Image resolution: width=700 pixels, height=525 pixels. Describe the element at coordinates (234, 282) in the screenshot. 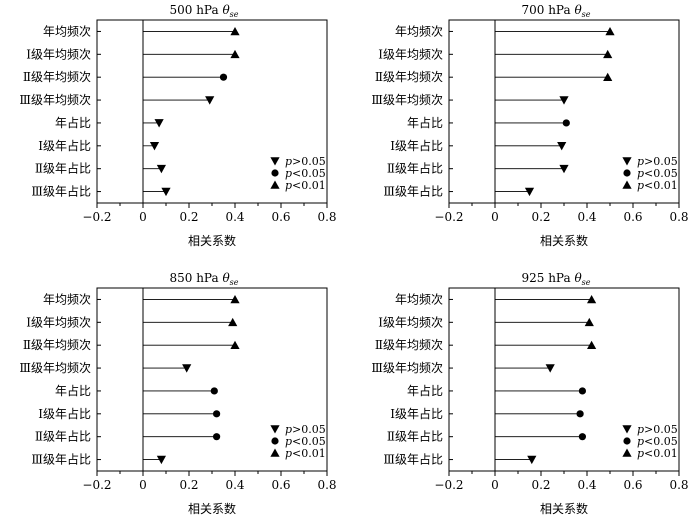

I see `title-subscript: se` at that location.